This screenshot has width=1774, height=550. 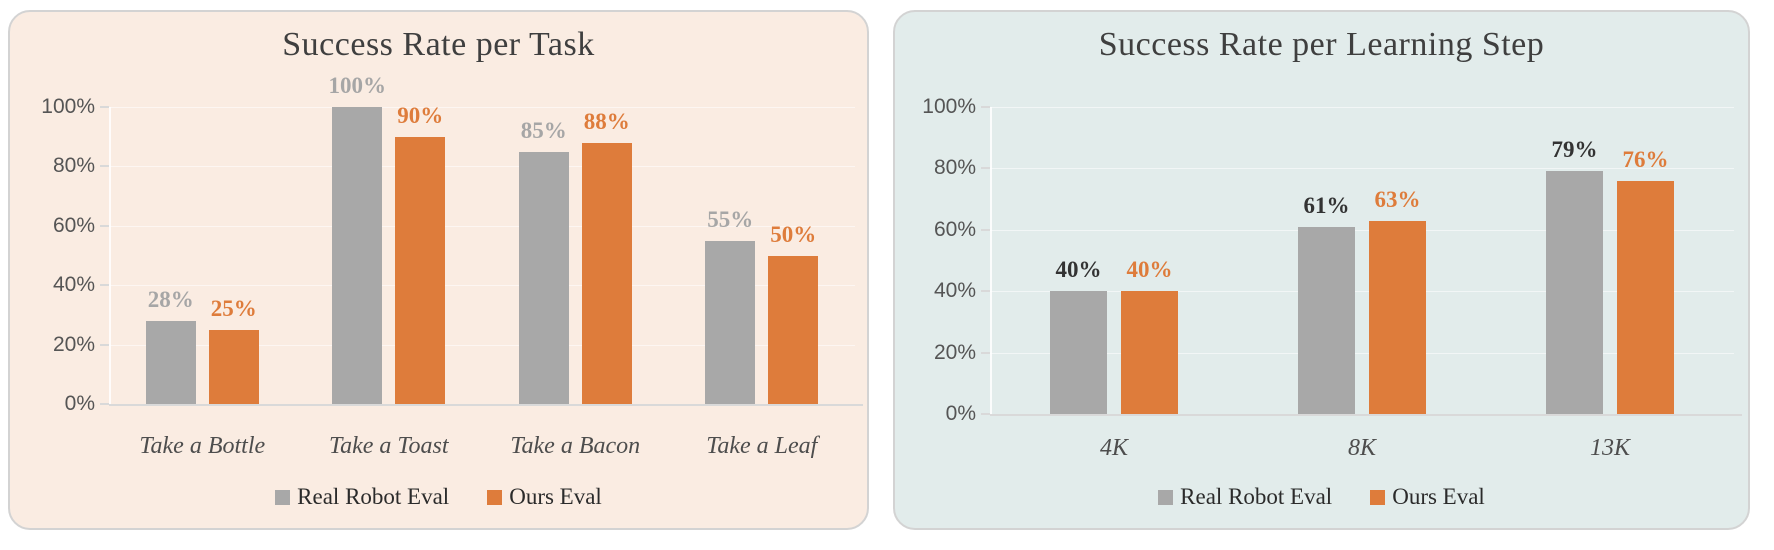 I want to click on legend-learning-step: Real Robot Eval Ours Eval, so click(x=1321, y=497).